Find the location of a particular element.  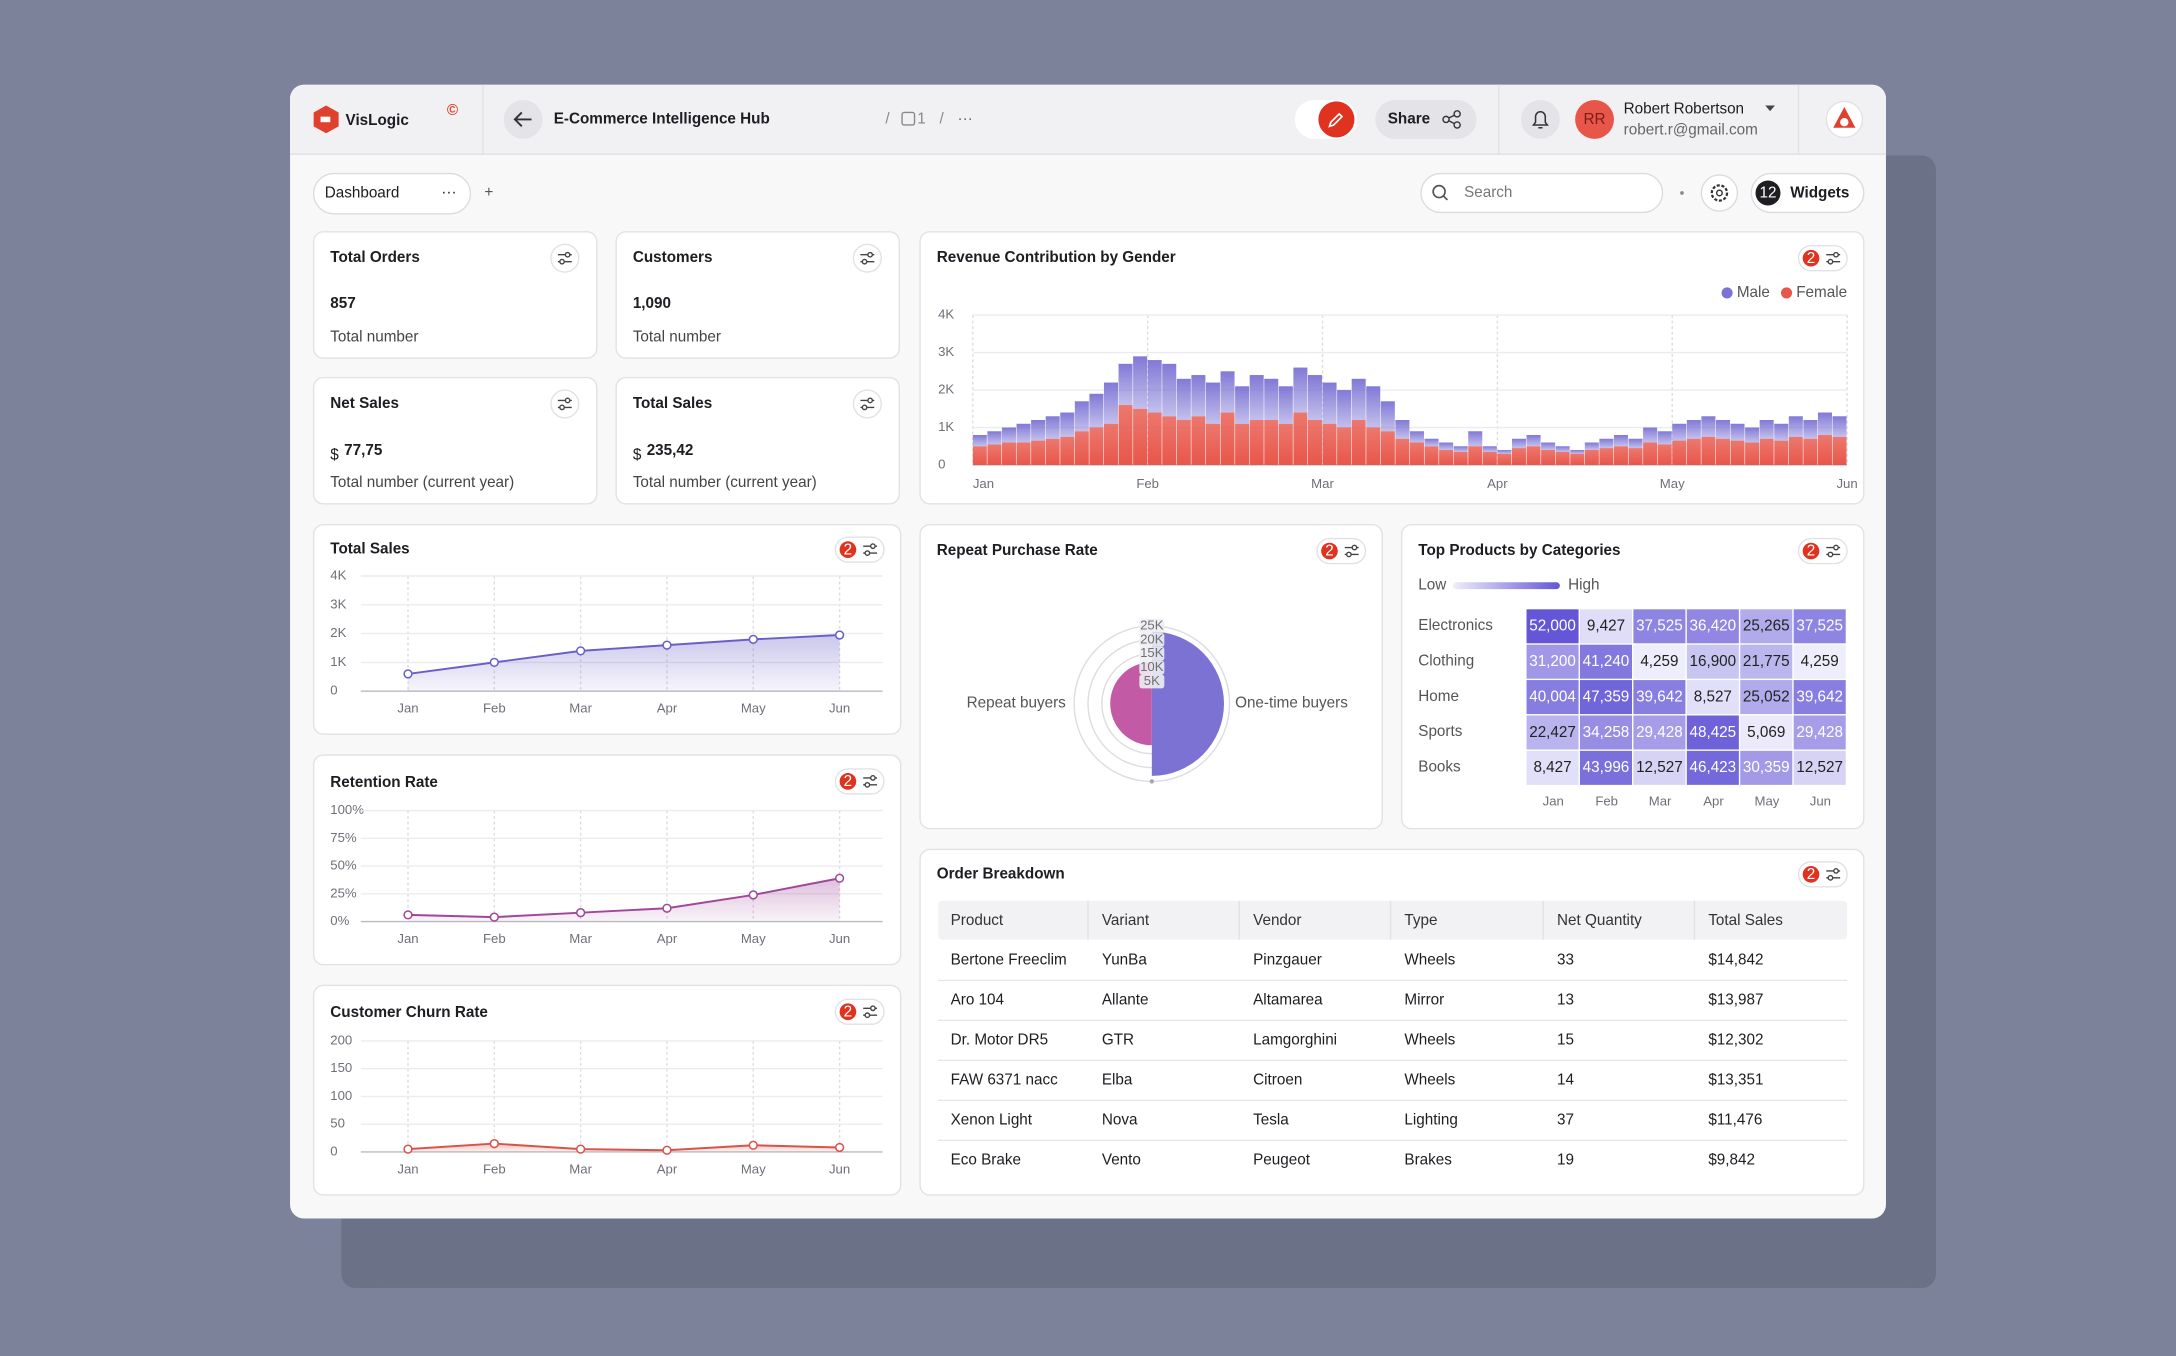

column-label: Jan is located at coordinates (1553, 801).